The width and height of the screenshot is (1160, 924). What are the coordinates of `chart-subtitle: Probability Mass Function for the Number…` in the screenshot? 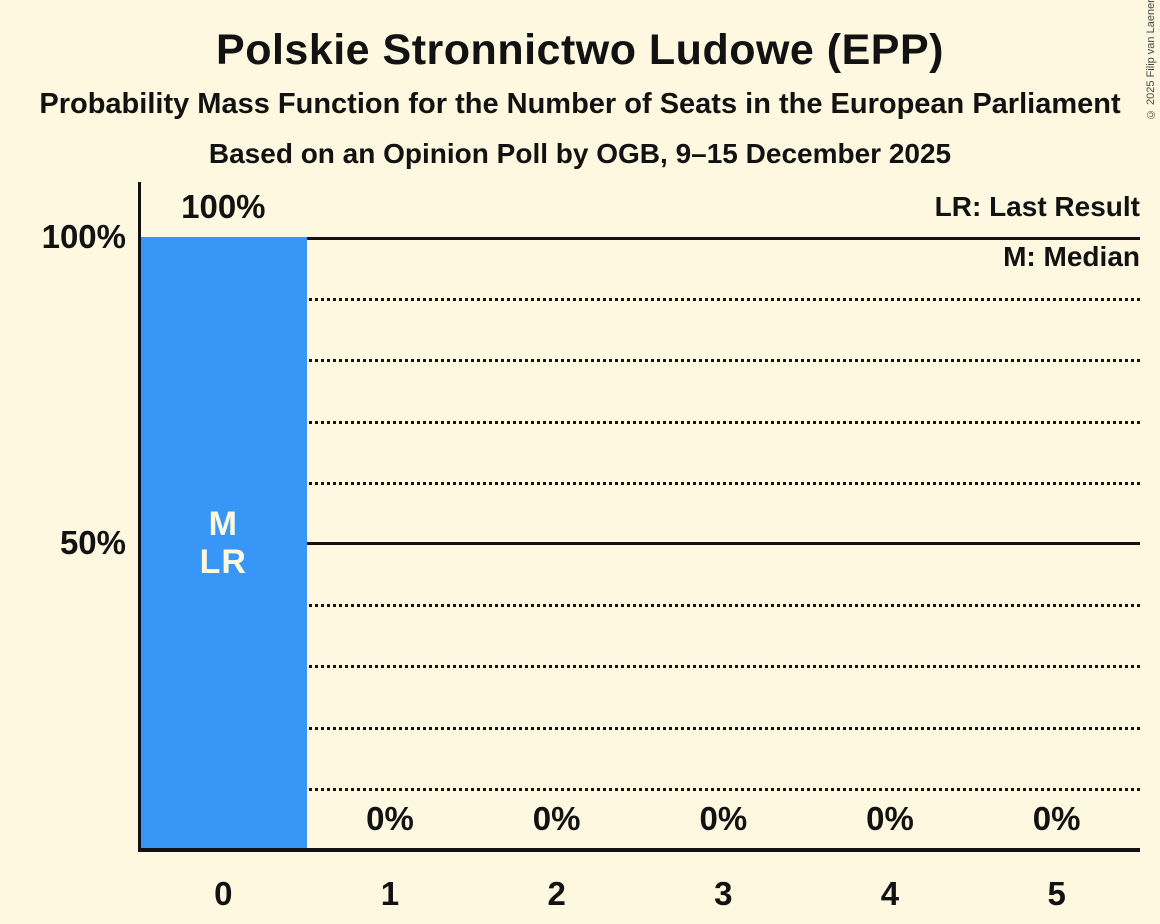 It's located at (580, 104).